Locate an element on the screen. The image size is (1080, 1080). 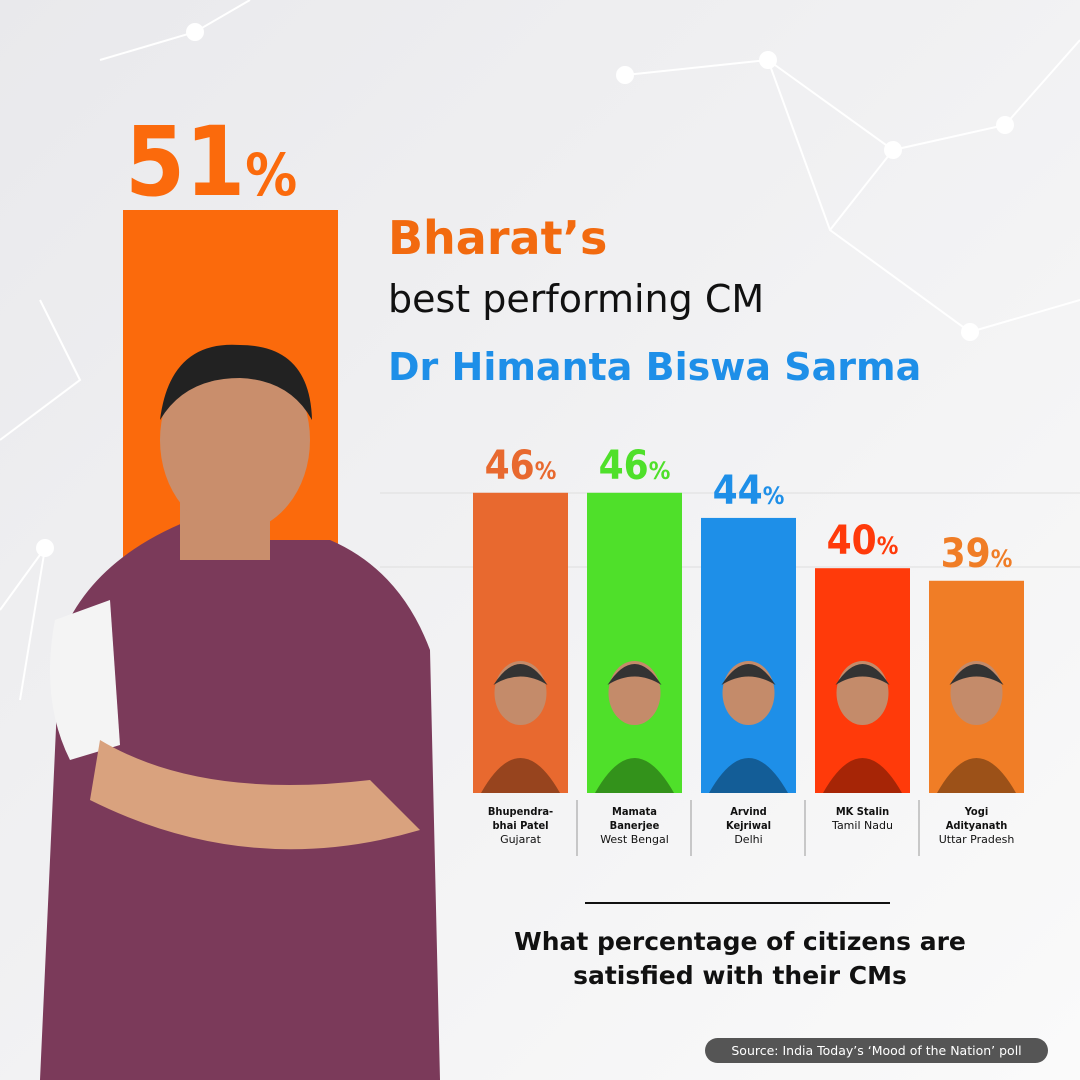
value-label: 44% is located at coordinates (749, 491).